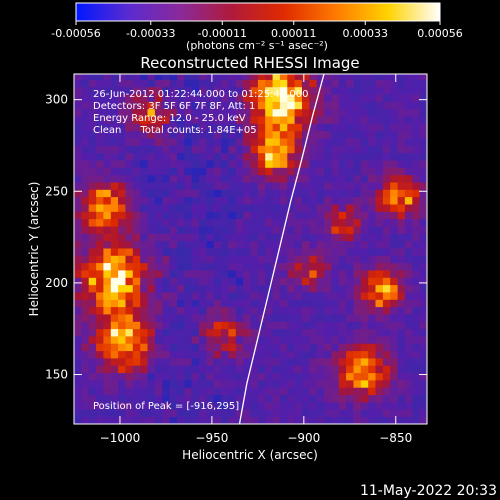 Image resolution: width=500 pixels, height=500 pixels. Describe the element at coordinates (56, 100) in the screenshot. I see `y-tick-label: 300` at that location.